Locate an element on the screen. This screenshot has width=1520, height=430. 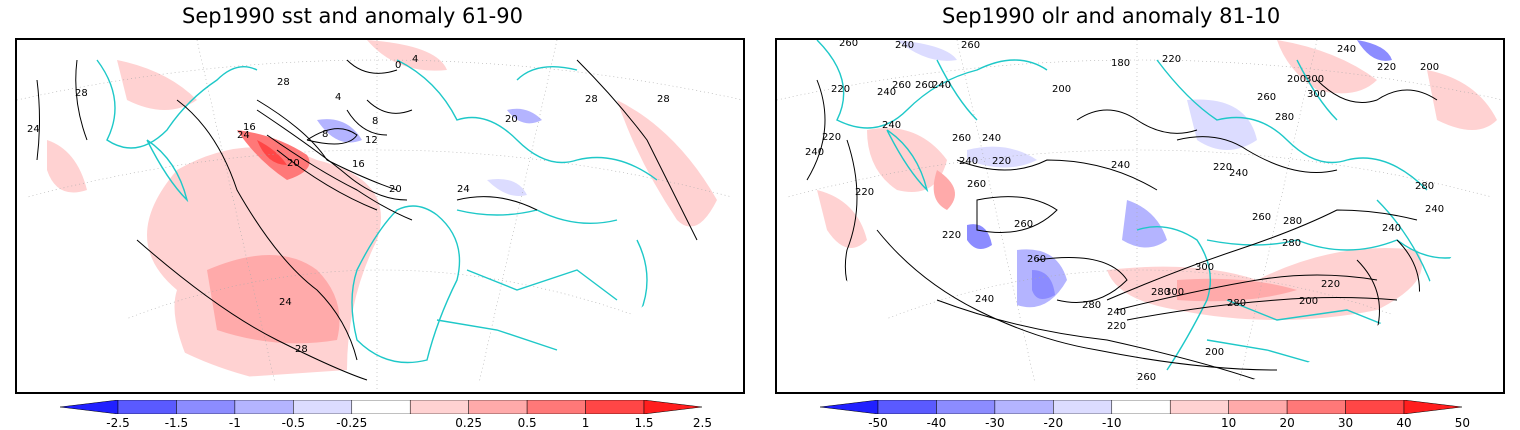
colorbar-tick-label: -1 is located at coordinates (234, 423).